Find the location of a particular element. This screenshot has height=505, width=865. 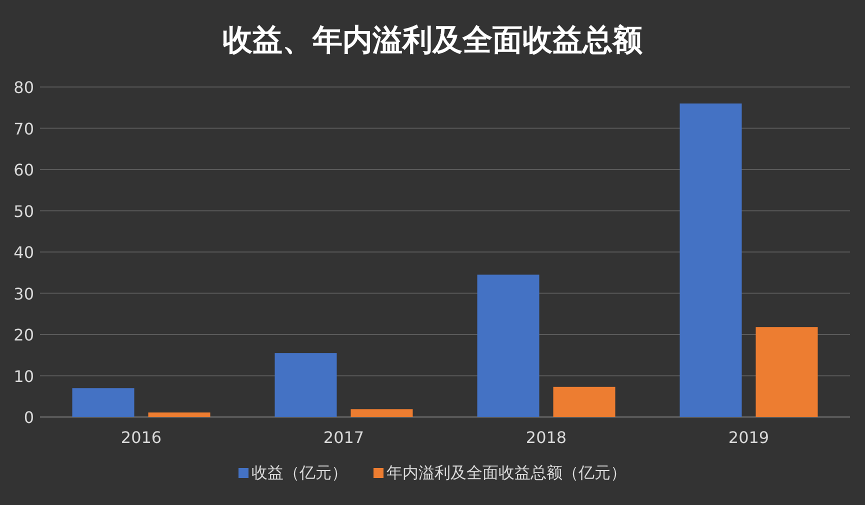

legend-label: 年内溢利及全面收益总额（亿元） is located at coordinates (506, 472).